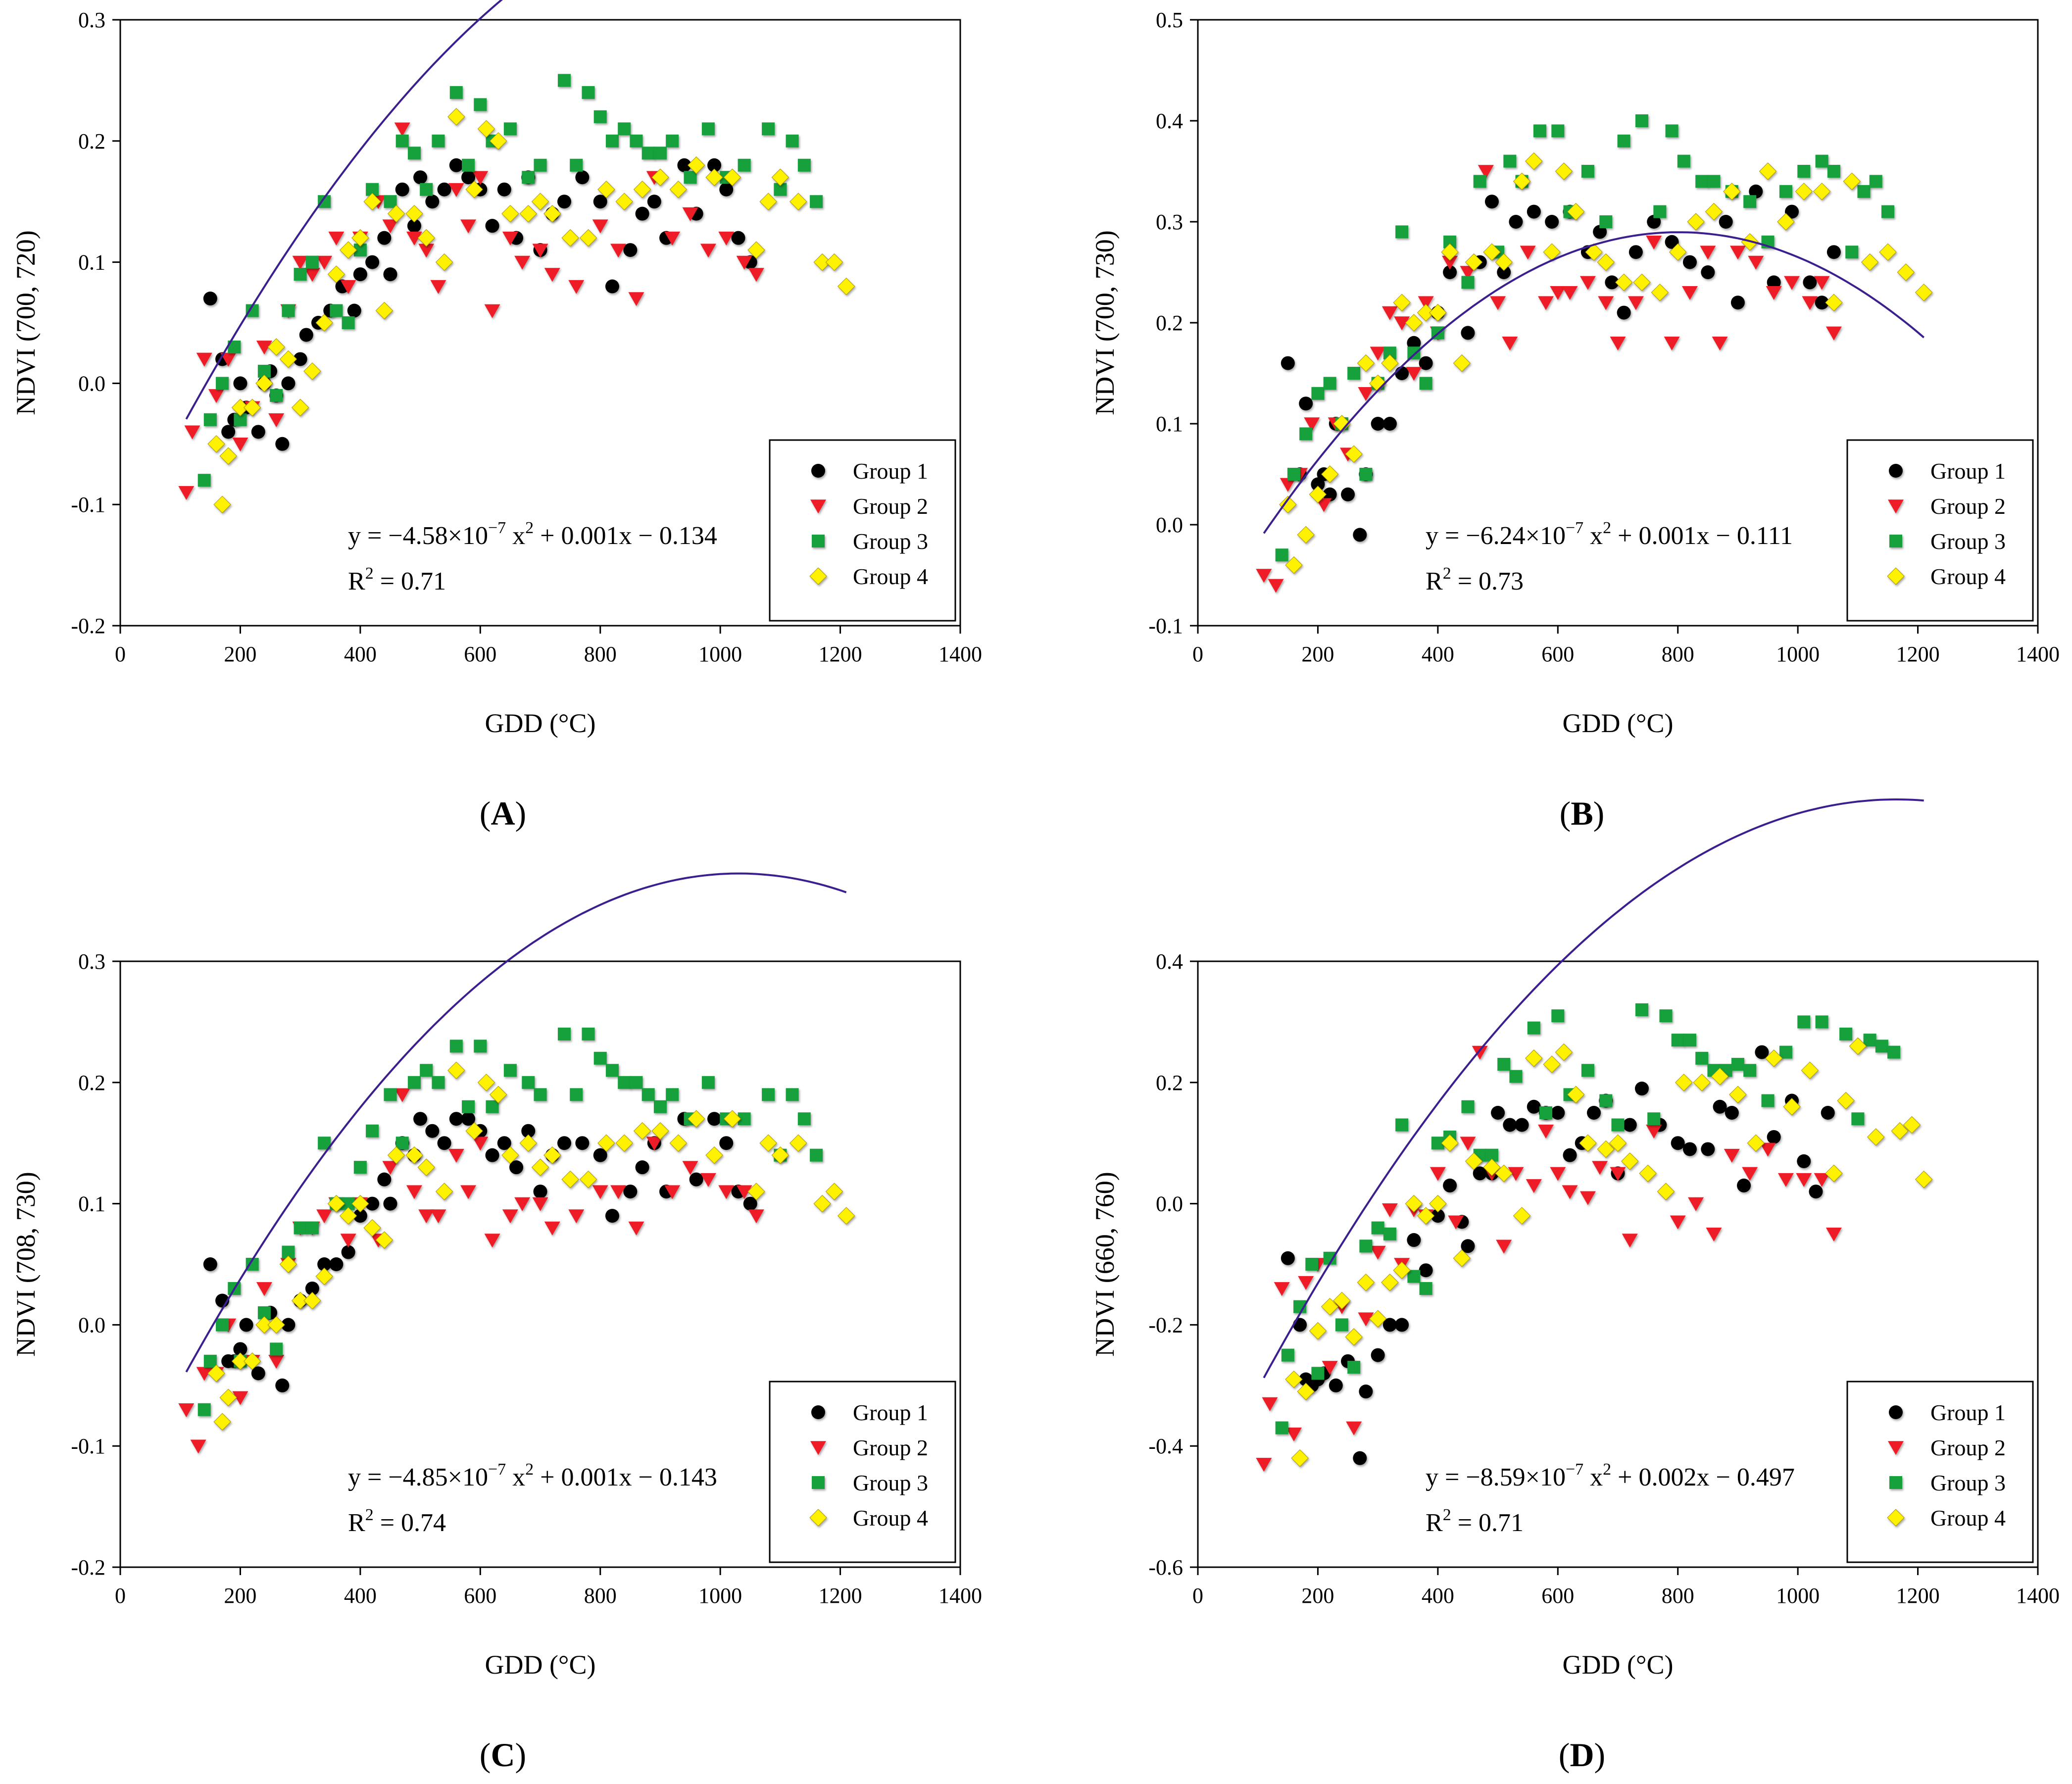 Image resolution: width=2072 pixels, height=1784 pixels. Describe the element at coordinates (1574, 1470) in the screenshot. I see `coef-exponent: −7` at that location.